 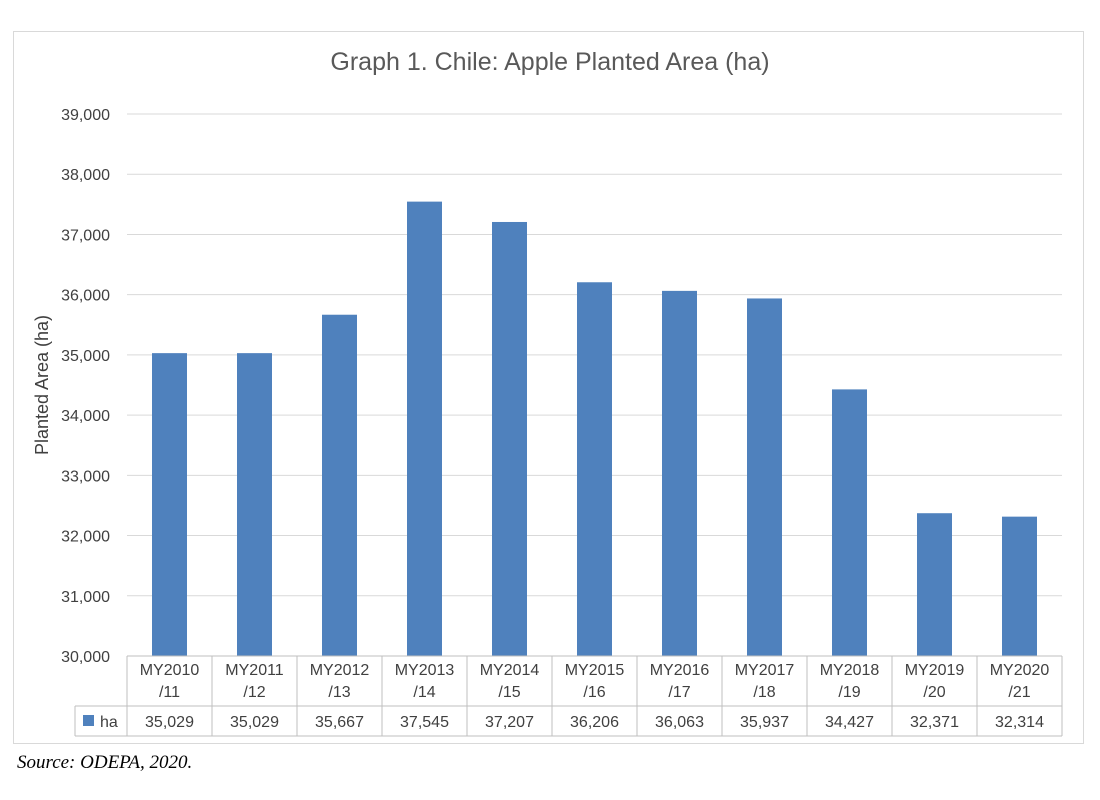 What do you see at coordinates (169, 692) in the screenshot?
I see `category-label: /11` at bounding box center [169, 692].